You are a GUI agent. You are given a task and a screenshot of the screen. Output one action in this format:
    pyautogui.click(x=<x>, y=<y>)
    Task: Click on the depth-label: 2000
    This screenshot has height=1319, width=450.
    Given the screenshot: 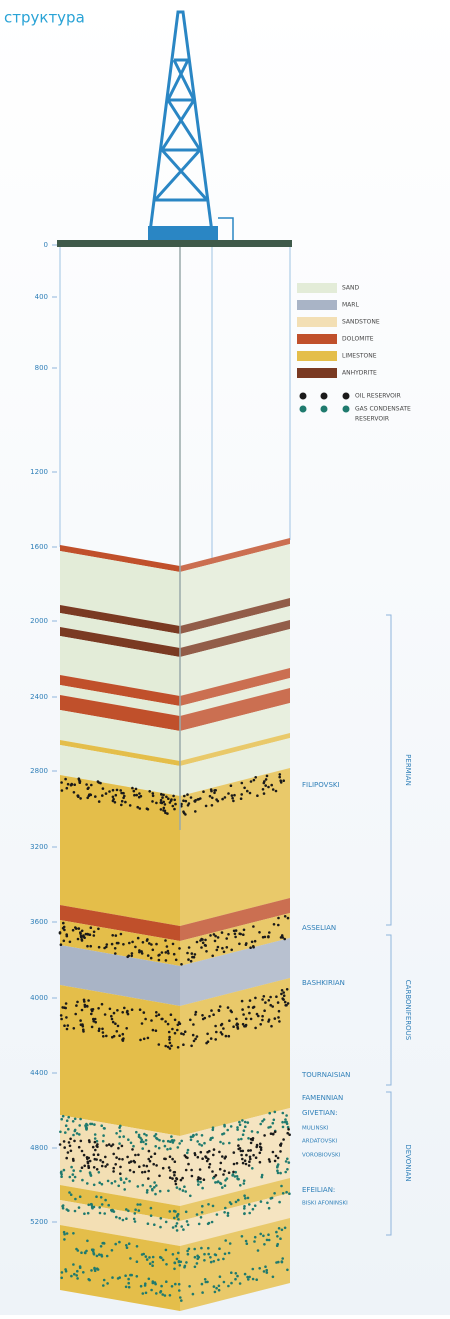 What is the action you would take?
    pyautogui.click(x=39, y=621)
    